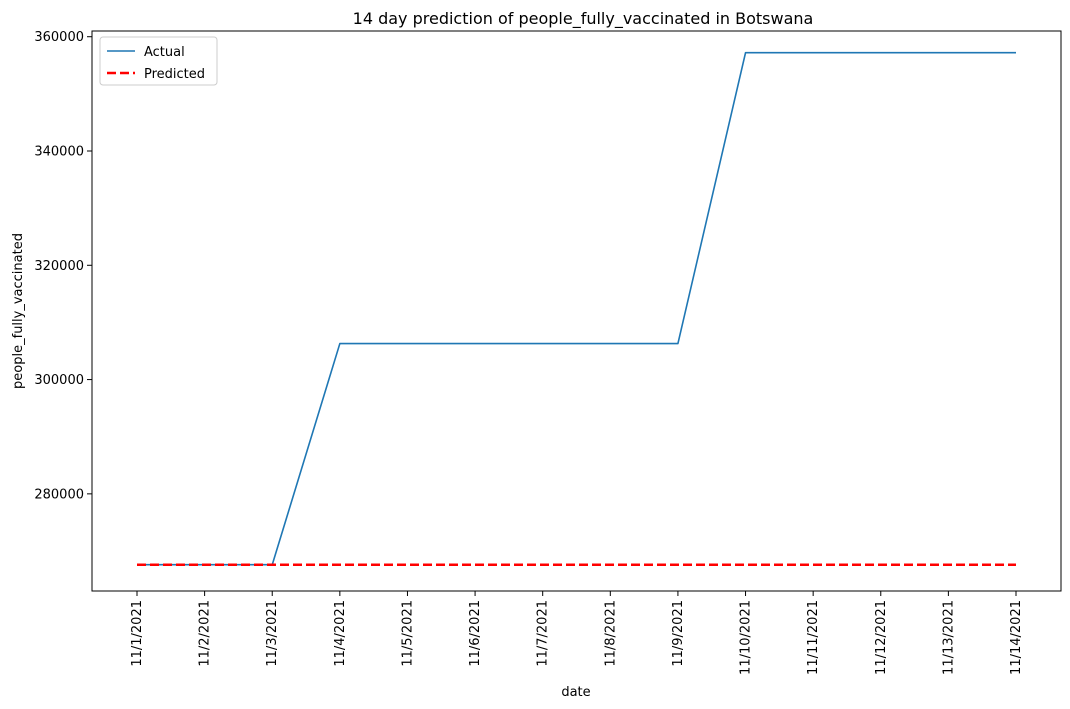  I want to click on y-axis-title: people_fully_vaccinated, so click(18, 311).